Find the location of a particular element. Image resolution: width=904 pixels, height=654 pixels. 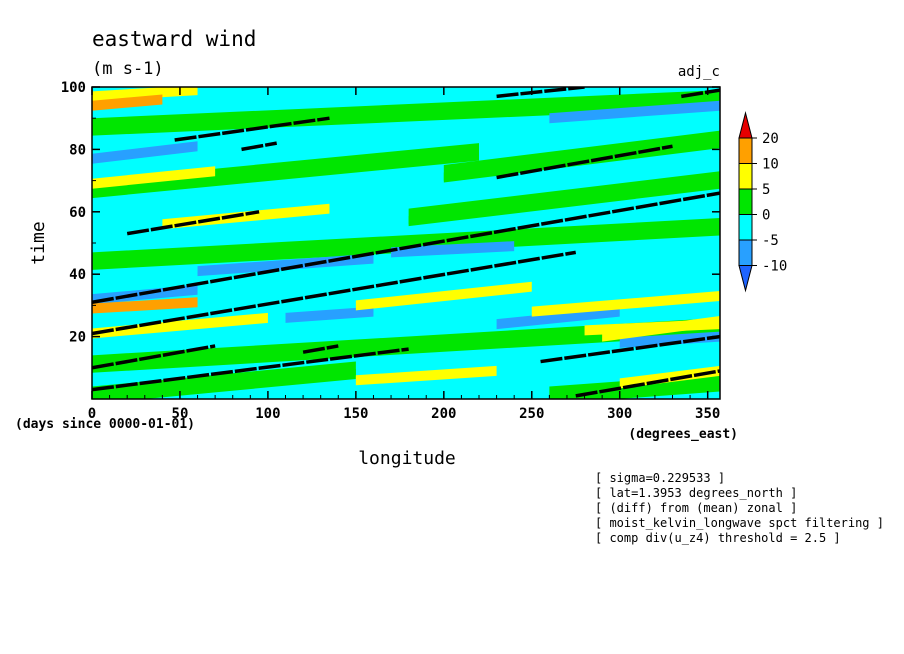

colorbar-label: 5 is located at coordinates (766, 190).